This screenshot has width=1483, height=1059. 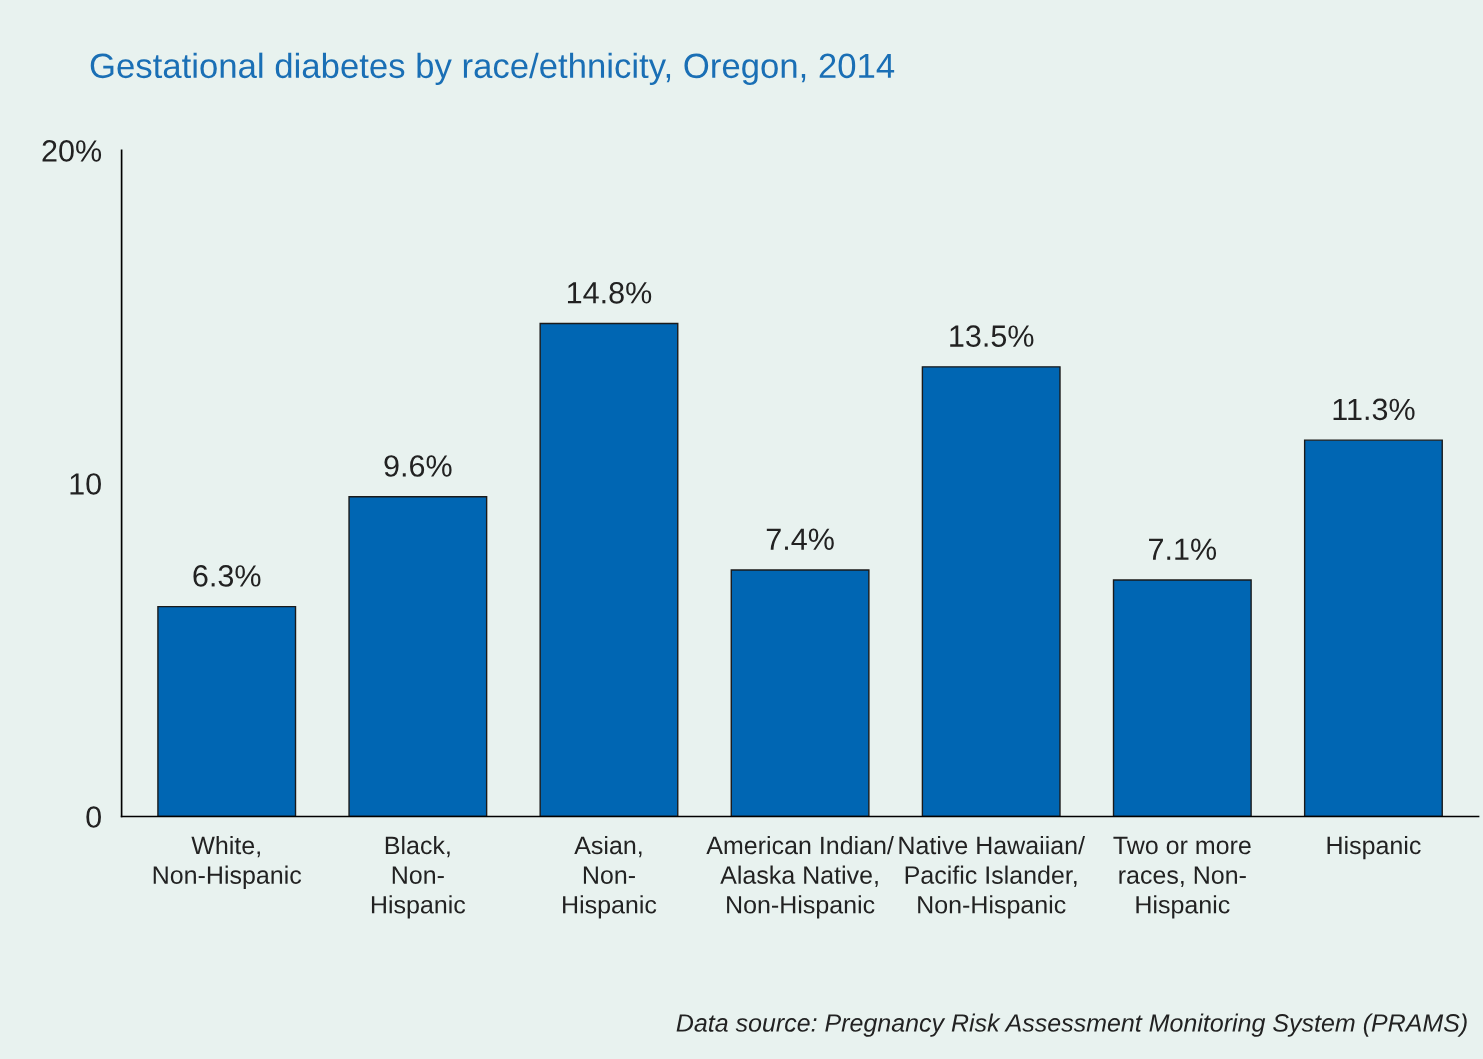 What do you see at coordinates (800, 877) in the screenshot?
I see `x-tick-label: American Indian/ Alaska Native, Non-Hispanic` at bounding box center [800, 877].